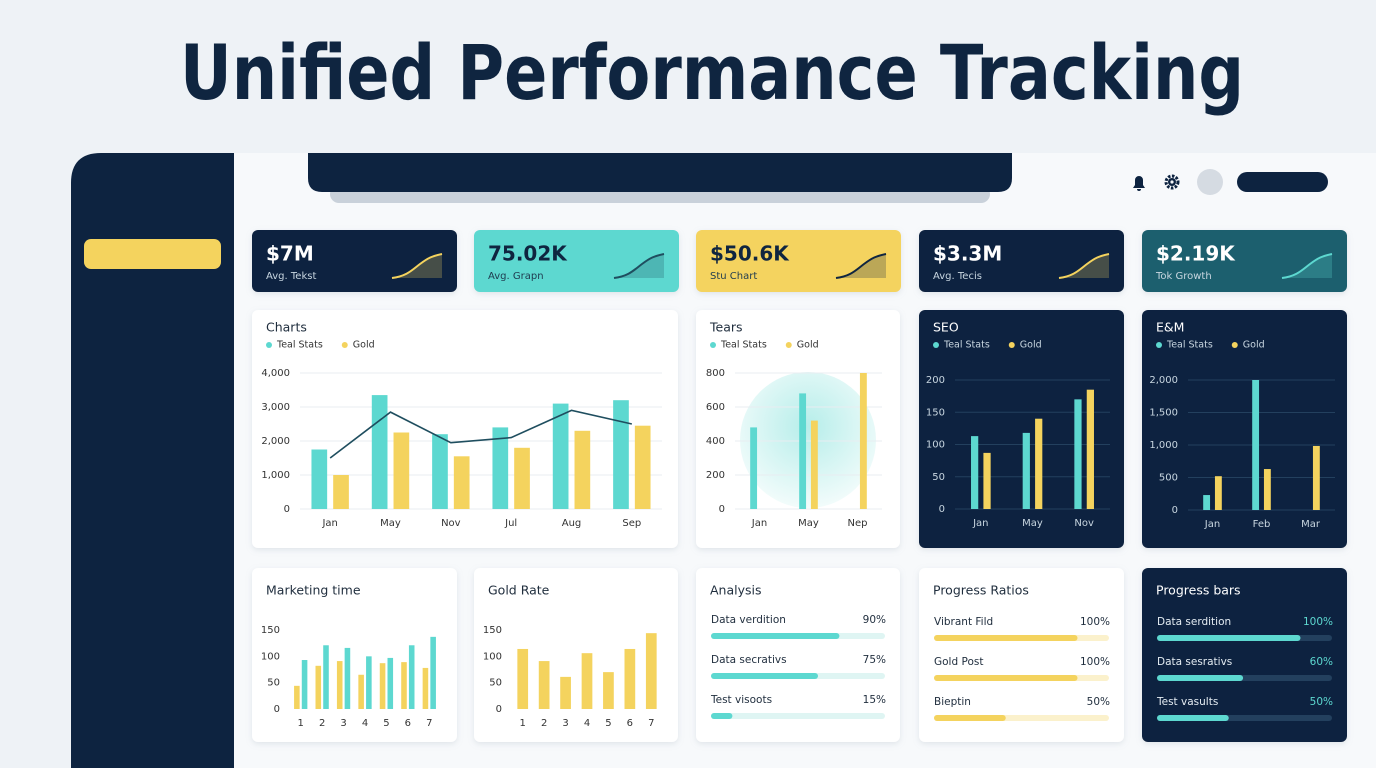 The width and height of the screenshot is (1376, 768). What do you see at coordinates (1168, 478) in the screenshot?
I see `y-tick-label: 500` at bounding box center [1168, 478].